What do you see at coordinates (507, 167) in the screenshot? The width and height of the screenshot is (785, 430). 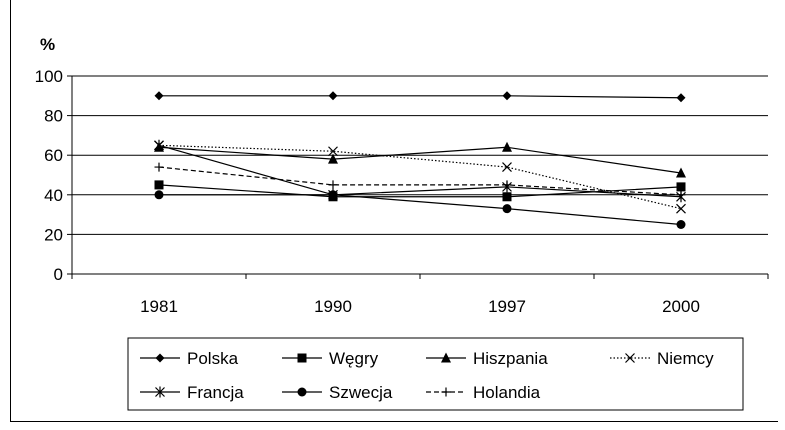 I see `point-niemcy-1997` at bounding box center [507, 167].